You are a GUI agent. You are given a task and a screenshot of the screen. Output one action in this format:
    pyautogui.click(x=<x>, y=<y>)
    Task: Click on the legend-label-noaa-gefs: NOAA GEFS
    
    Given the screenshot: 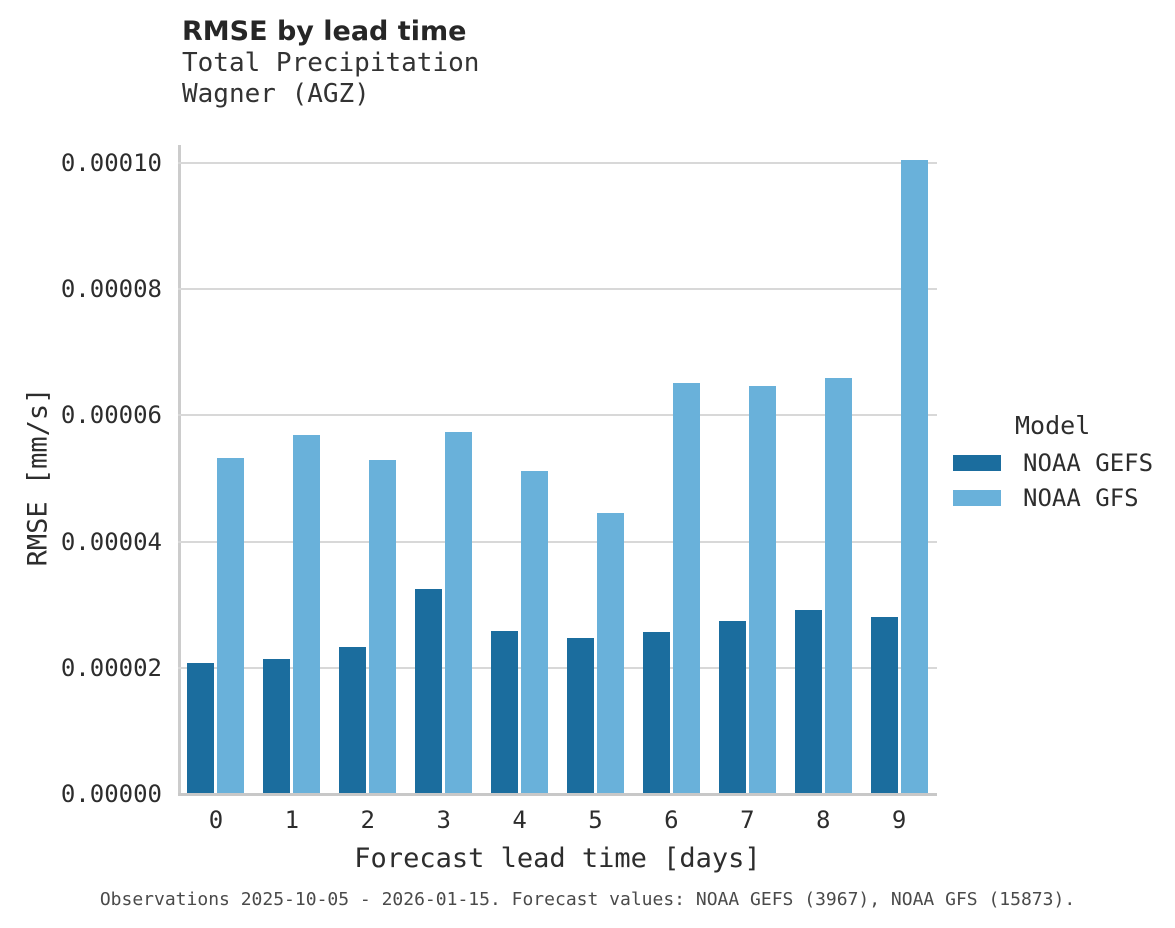 What is the action you would take?
    pyautogui.click(x=1088, y=462)
    